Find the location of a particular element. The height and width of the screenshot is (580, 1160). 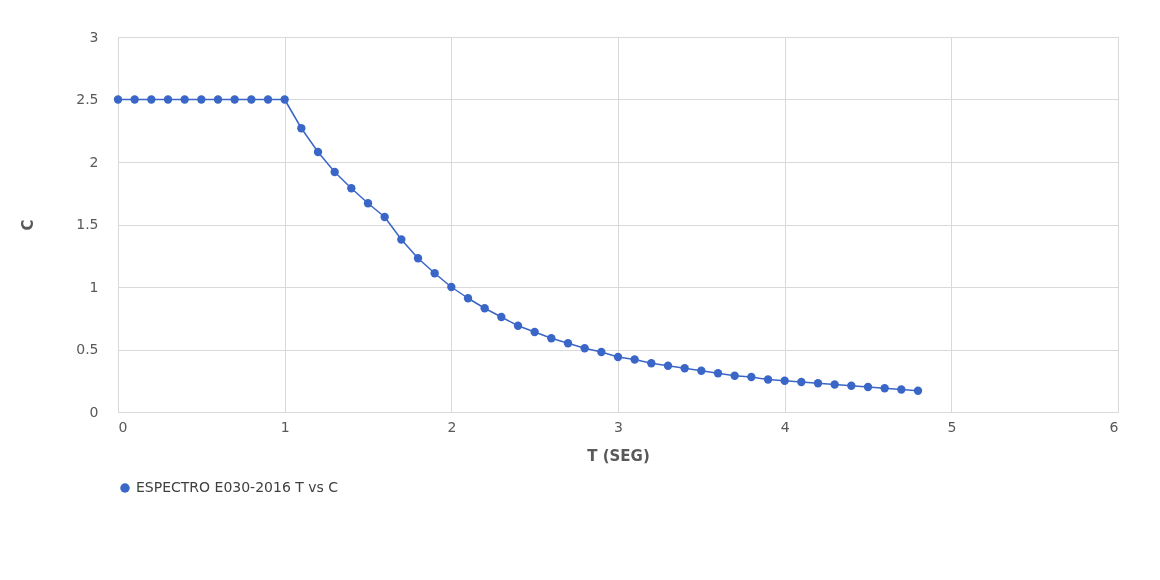

y-axis-title: C is located at coordinates (28, 225).